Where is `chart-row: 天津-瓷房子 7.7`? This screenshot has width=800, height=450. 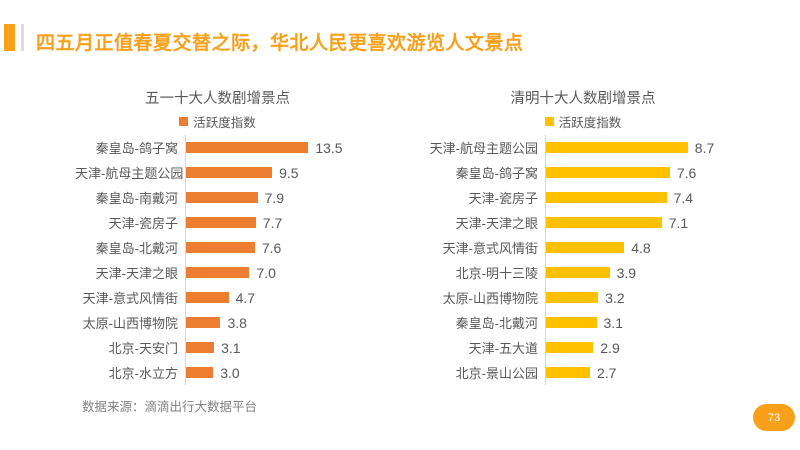 chart-row: 天津-瓷房子 7.7 is located at coordinates (217, 222).